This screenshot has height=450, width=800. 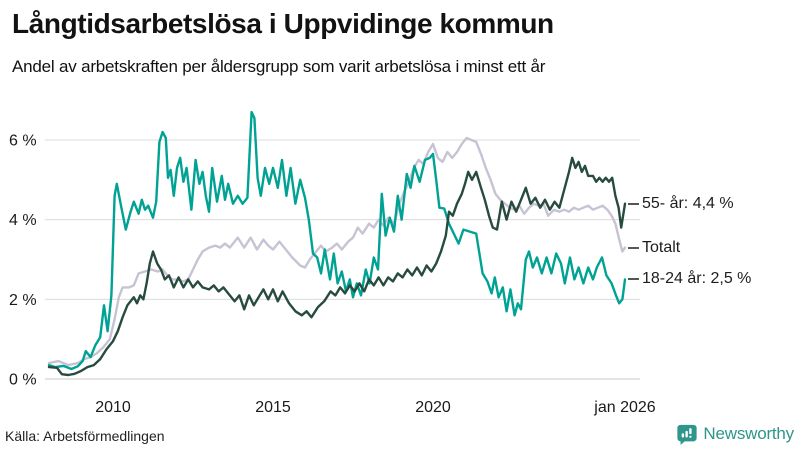 I want to click on series-end-label-18-24: 18-24 år: 2,5 %, so click(x=689, y=279).